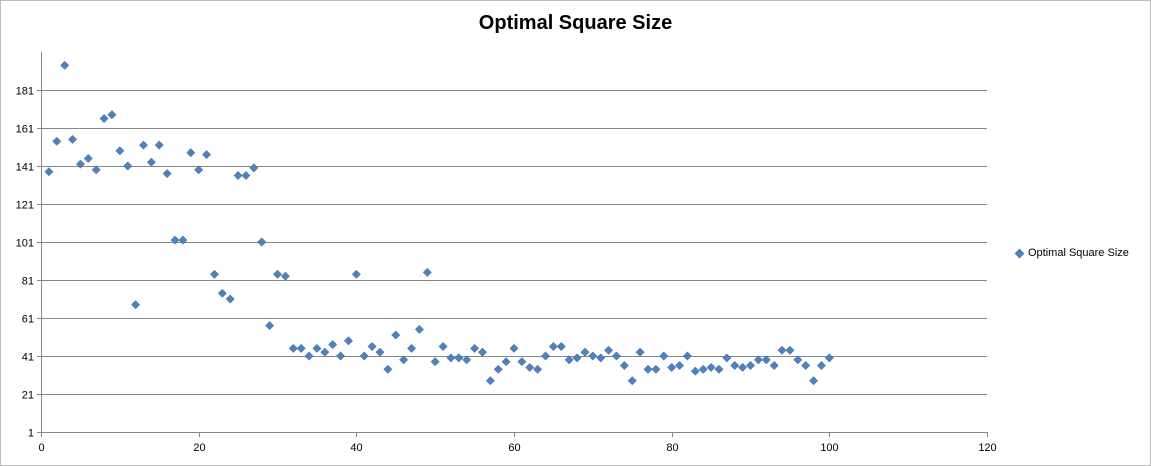  What do you see at coordinates (25, 130) in the screenshot?
I see `y-tick-label: 161` at bounding box center [25, 130].